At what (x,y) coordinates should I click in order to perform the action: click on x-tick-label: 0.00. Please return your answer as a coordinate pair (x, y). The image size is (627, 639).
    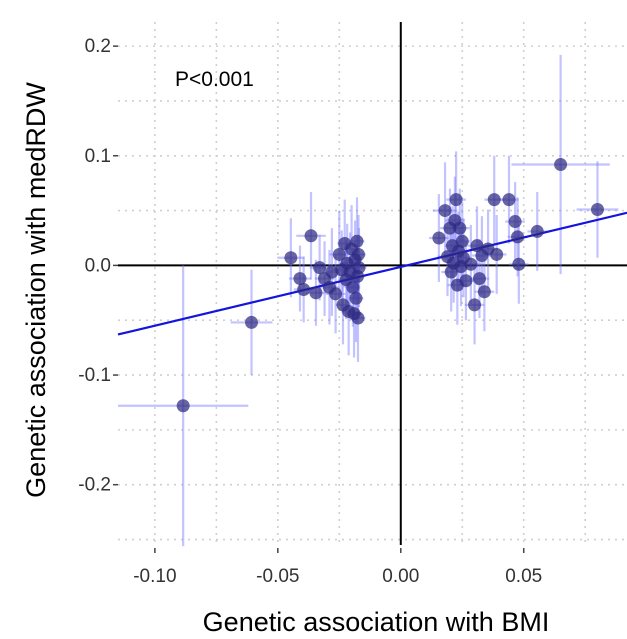
    Looking at the image, I should click on (400, 576).